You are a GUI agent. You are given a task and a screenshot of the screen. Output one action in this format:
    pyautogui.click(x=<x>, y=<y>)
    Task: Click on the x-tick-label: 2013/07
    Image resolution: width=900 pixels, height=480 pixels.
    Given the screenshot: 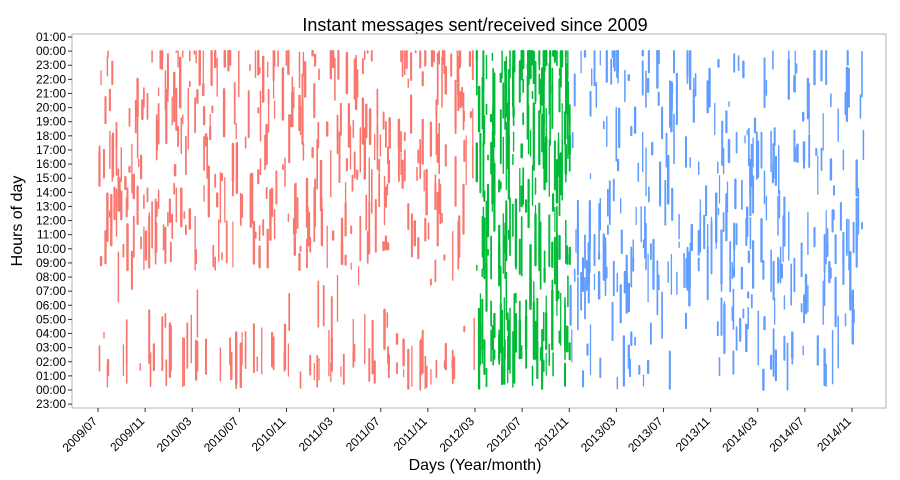 What is the action you would take?
    pyautogui.click(x=645, y=434)
    